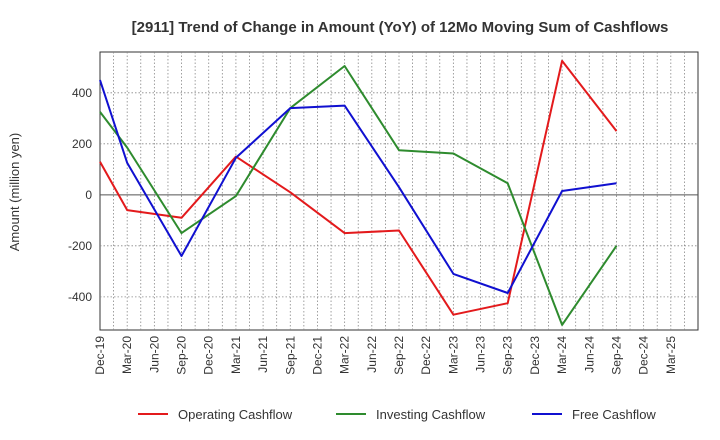 This screenshot has width=720, height=440. Describe the element at coordinates (80, 246) in the screenshot. I see `y-tick-label: -200` at that location.